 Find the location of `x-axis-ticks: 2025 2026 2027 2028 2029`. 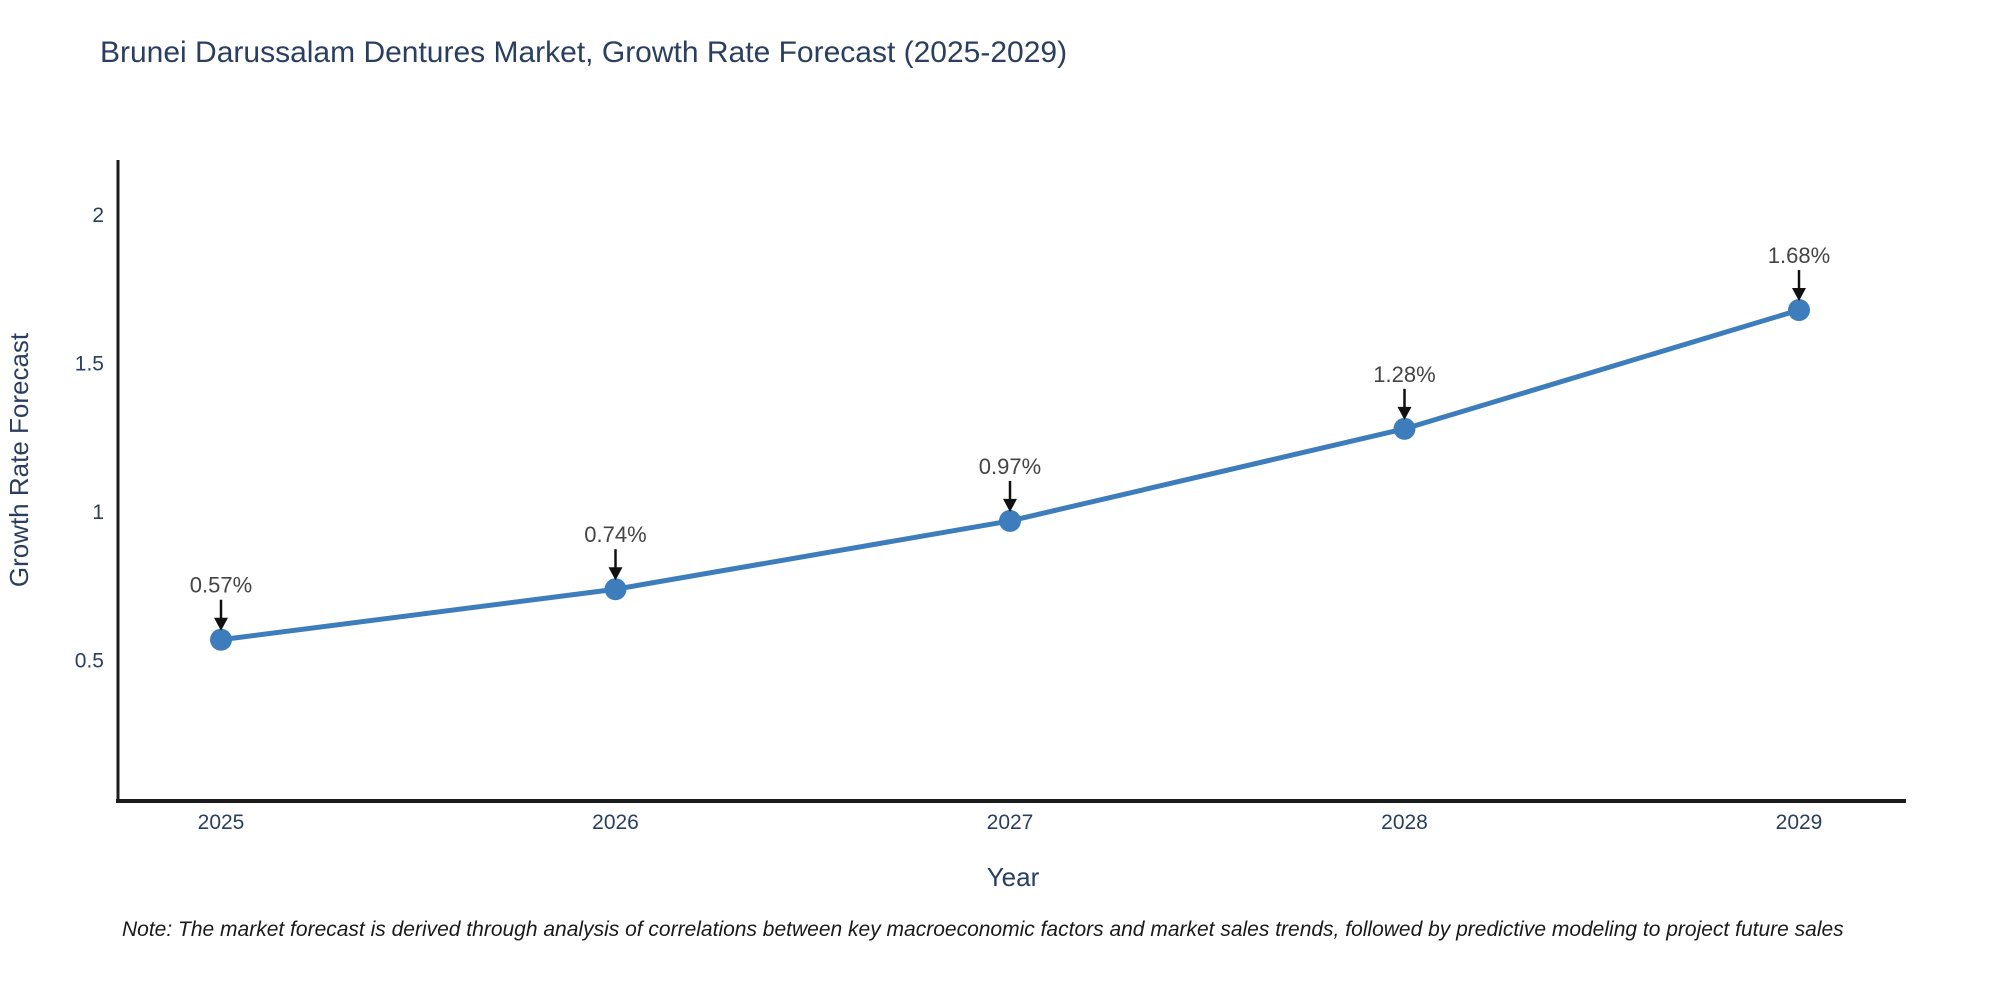

x-axis-ticks: 2025 2026 2027 2028 2029 is located at coordinates (1010, 822).